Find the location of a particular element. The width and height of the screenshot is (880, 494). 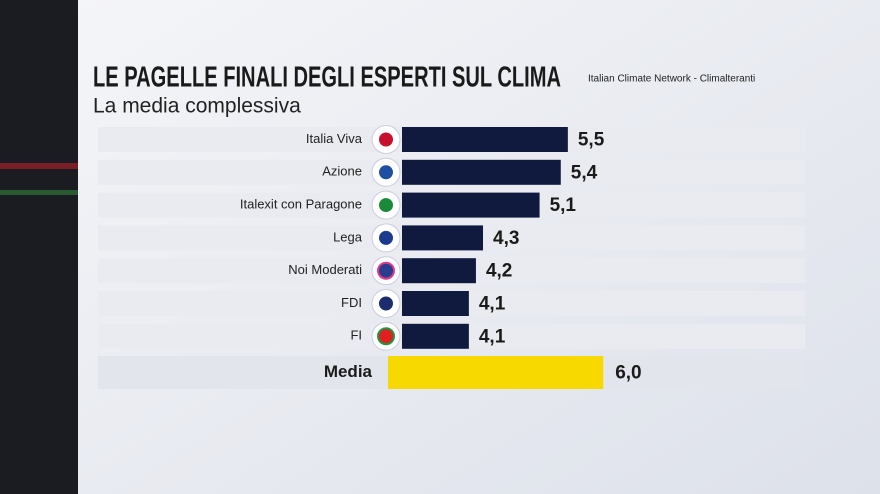

category-label: FI is located at coordinates (356, 335).